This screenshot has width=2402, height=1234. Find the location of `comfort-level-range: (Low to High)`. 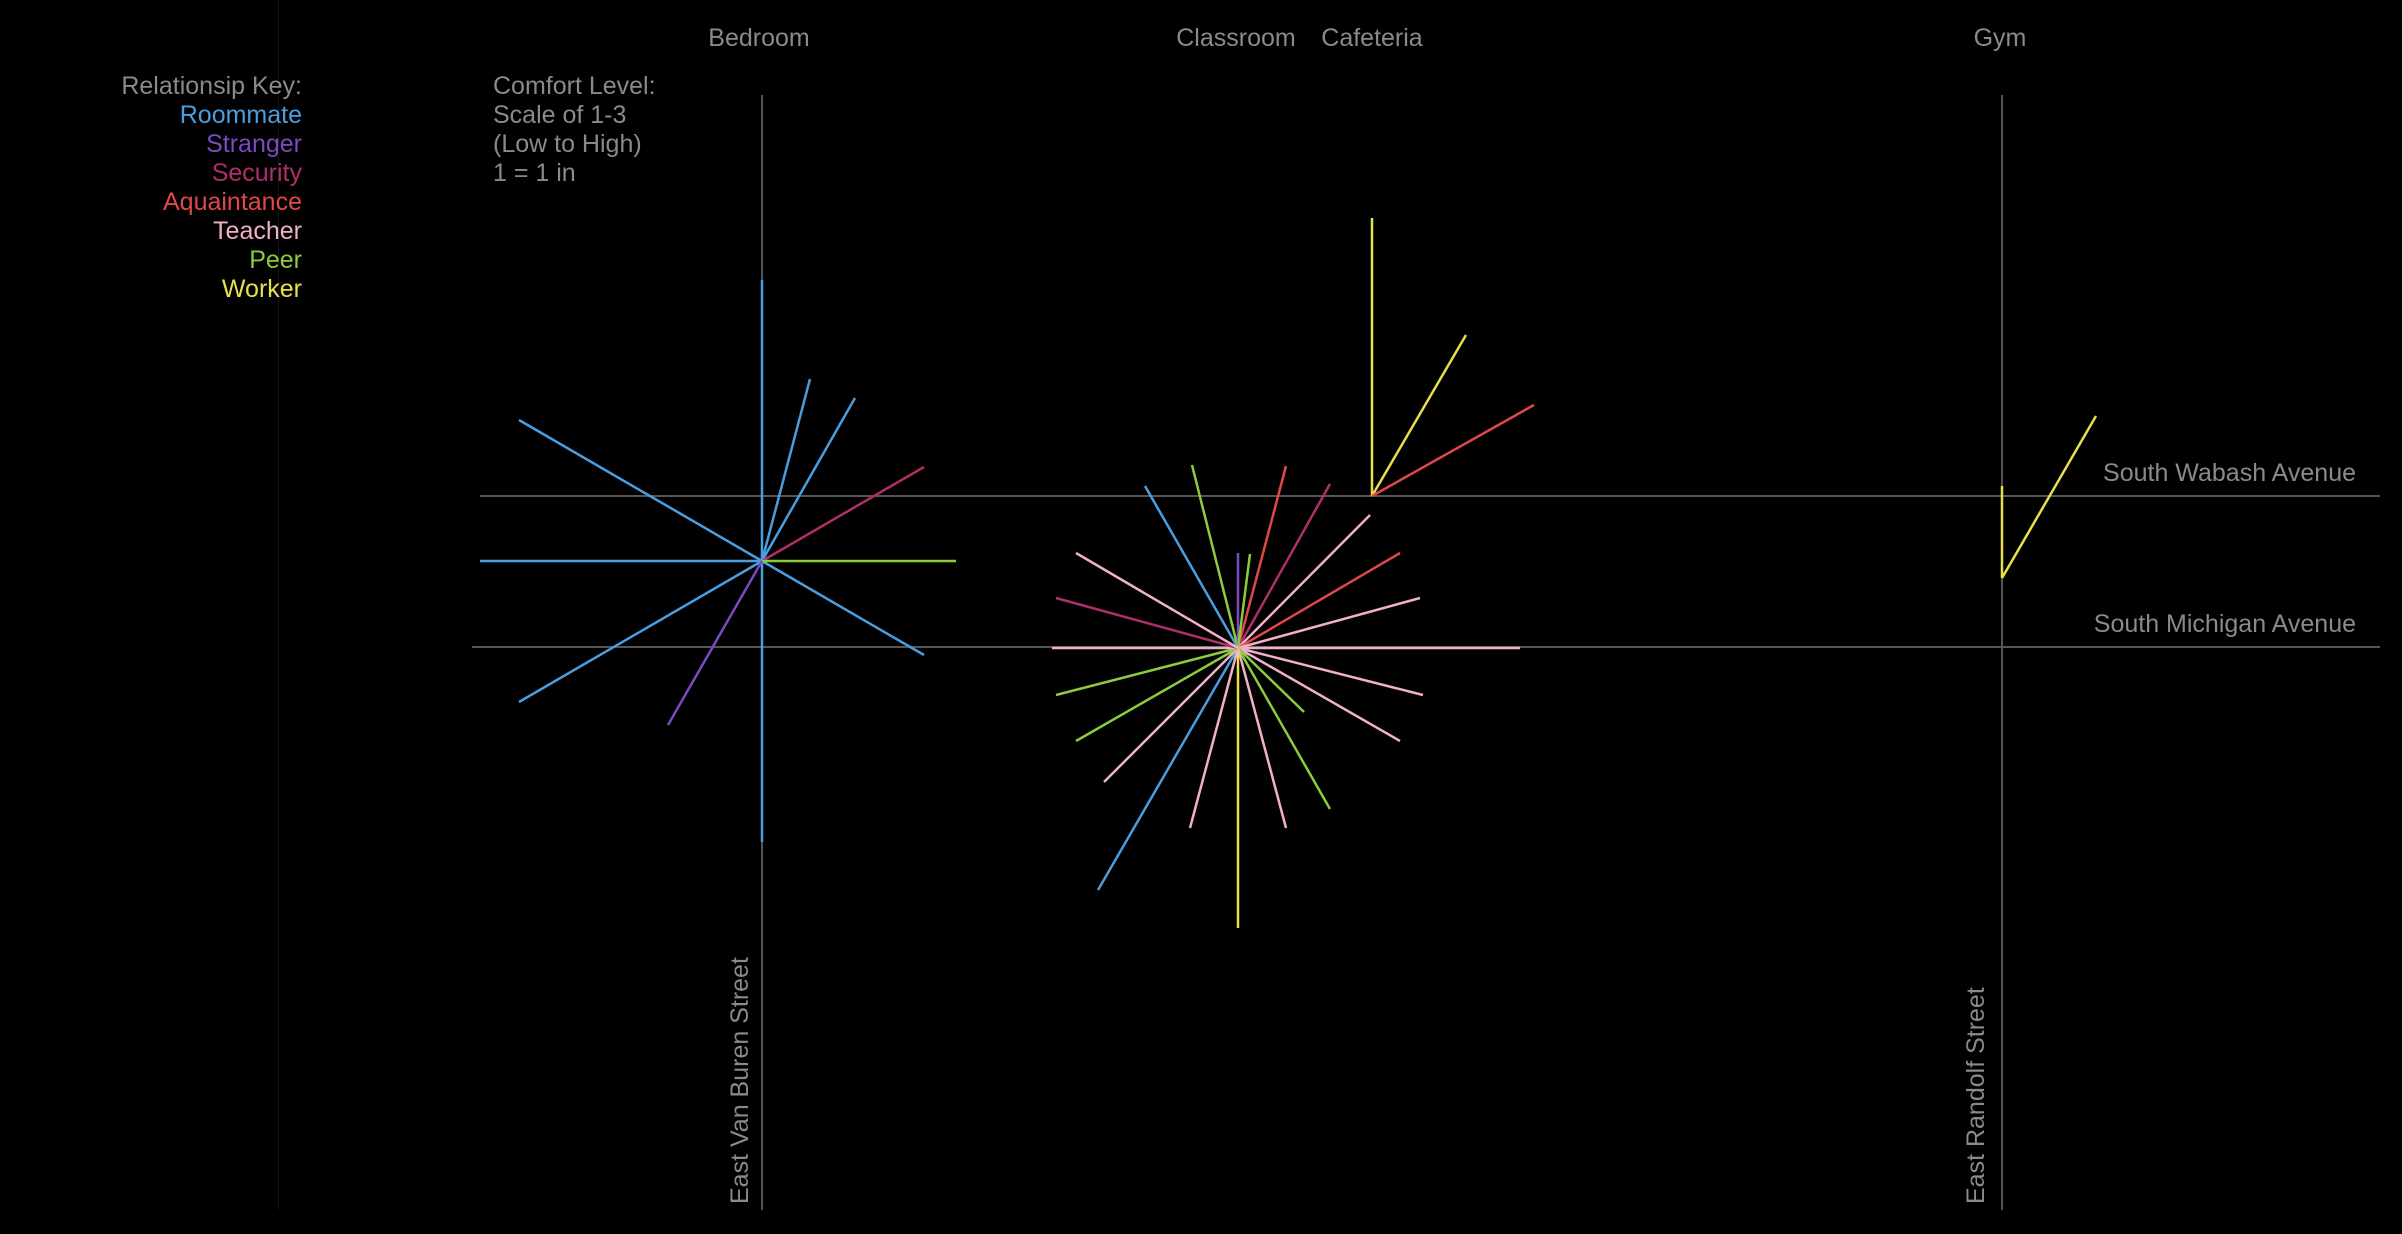

comfort-level-range: (Low to High) is located at coordinates (567, 144).